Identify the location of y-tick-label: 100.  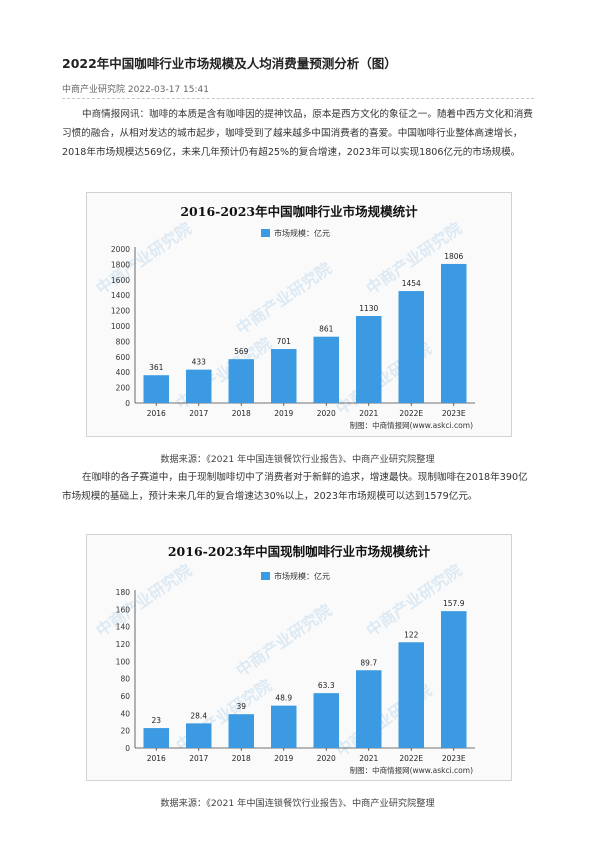
(123, 661).